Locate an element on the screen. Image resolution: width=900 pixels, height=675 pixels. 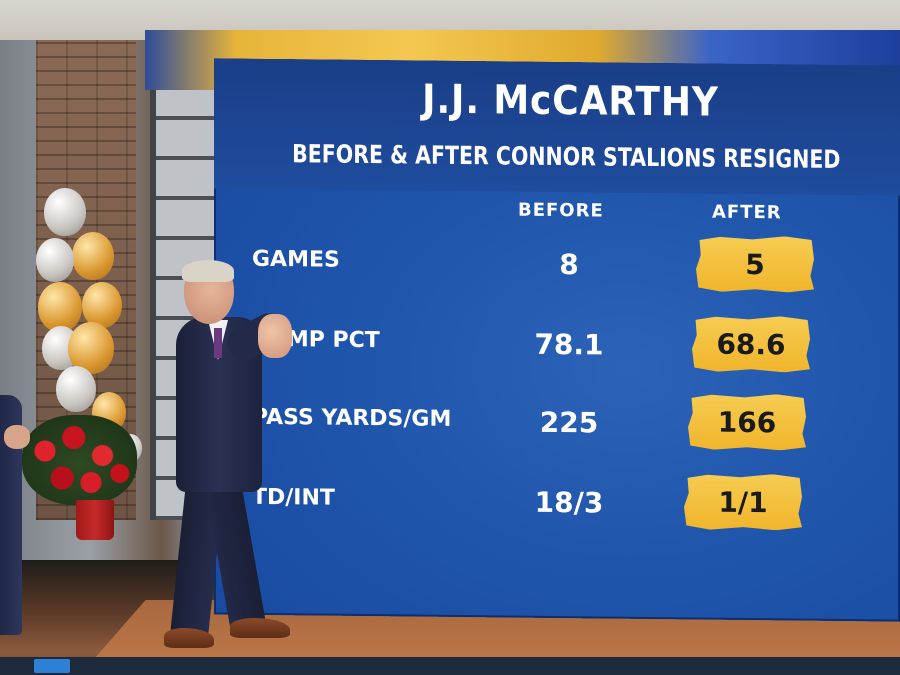
stat-row-td-int: TD/INT 18/3 1/1 is located at coordinates (557, 506).